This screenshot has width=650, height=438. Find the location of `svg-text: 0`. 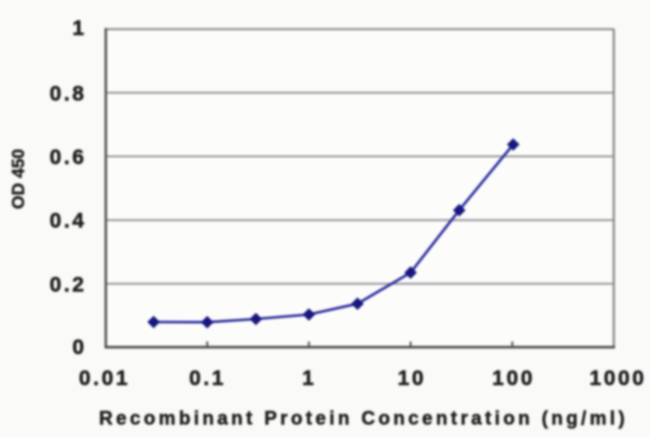

svg-text: 0 is located at coordinates (79, 347).